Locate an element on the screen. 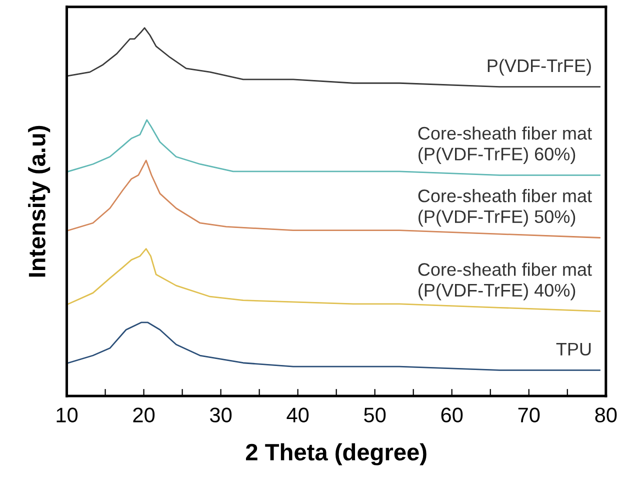 The width and height of the screenshot is (624, 495). x-tick-label: 20 is located at coordinates (144, 415).